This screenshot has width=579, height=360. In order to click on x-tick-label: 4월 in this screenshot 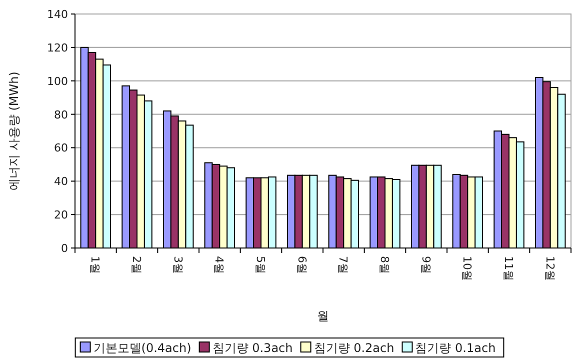, I will do `click(219, 265)`.